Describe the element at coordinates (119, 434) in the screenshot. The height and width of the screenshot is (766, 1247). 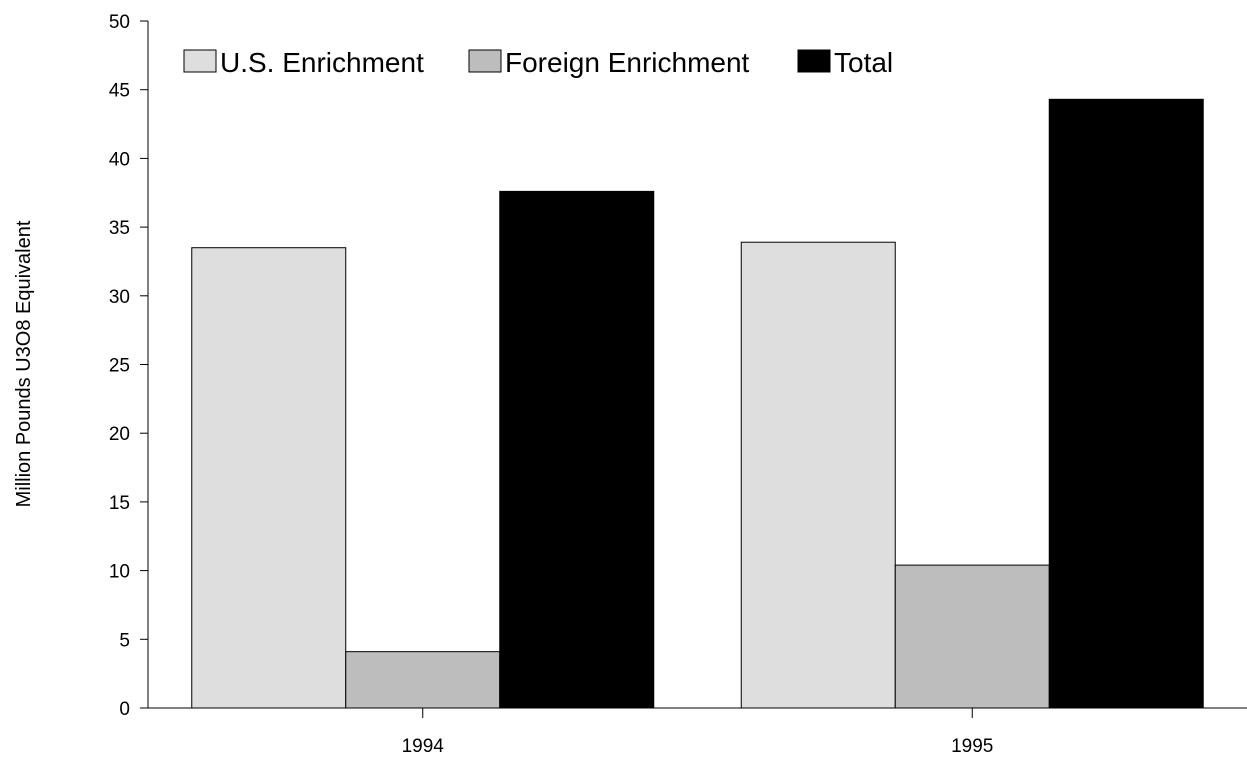
I see `y-tick-label: 20` at that location.